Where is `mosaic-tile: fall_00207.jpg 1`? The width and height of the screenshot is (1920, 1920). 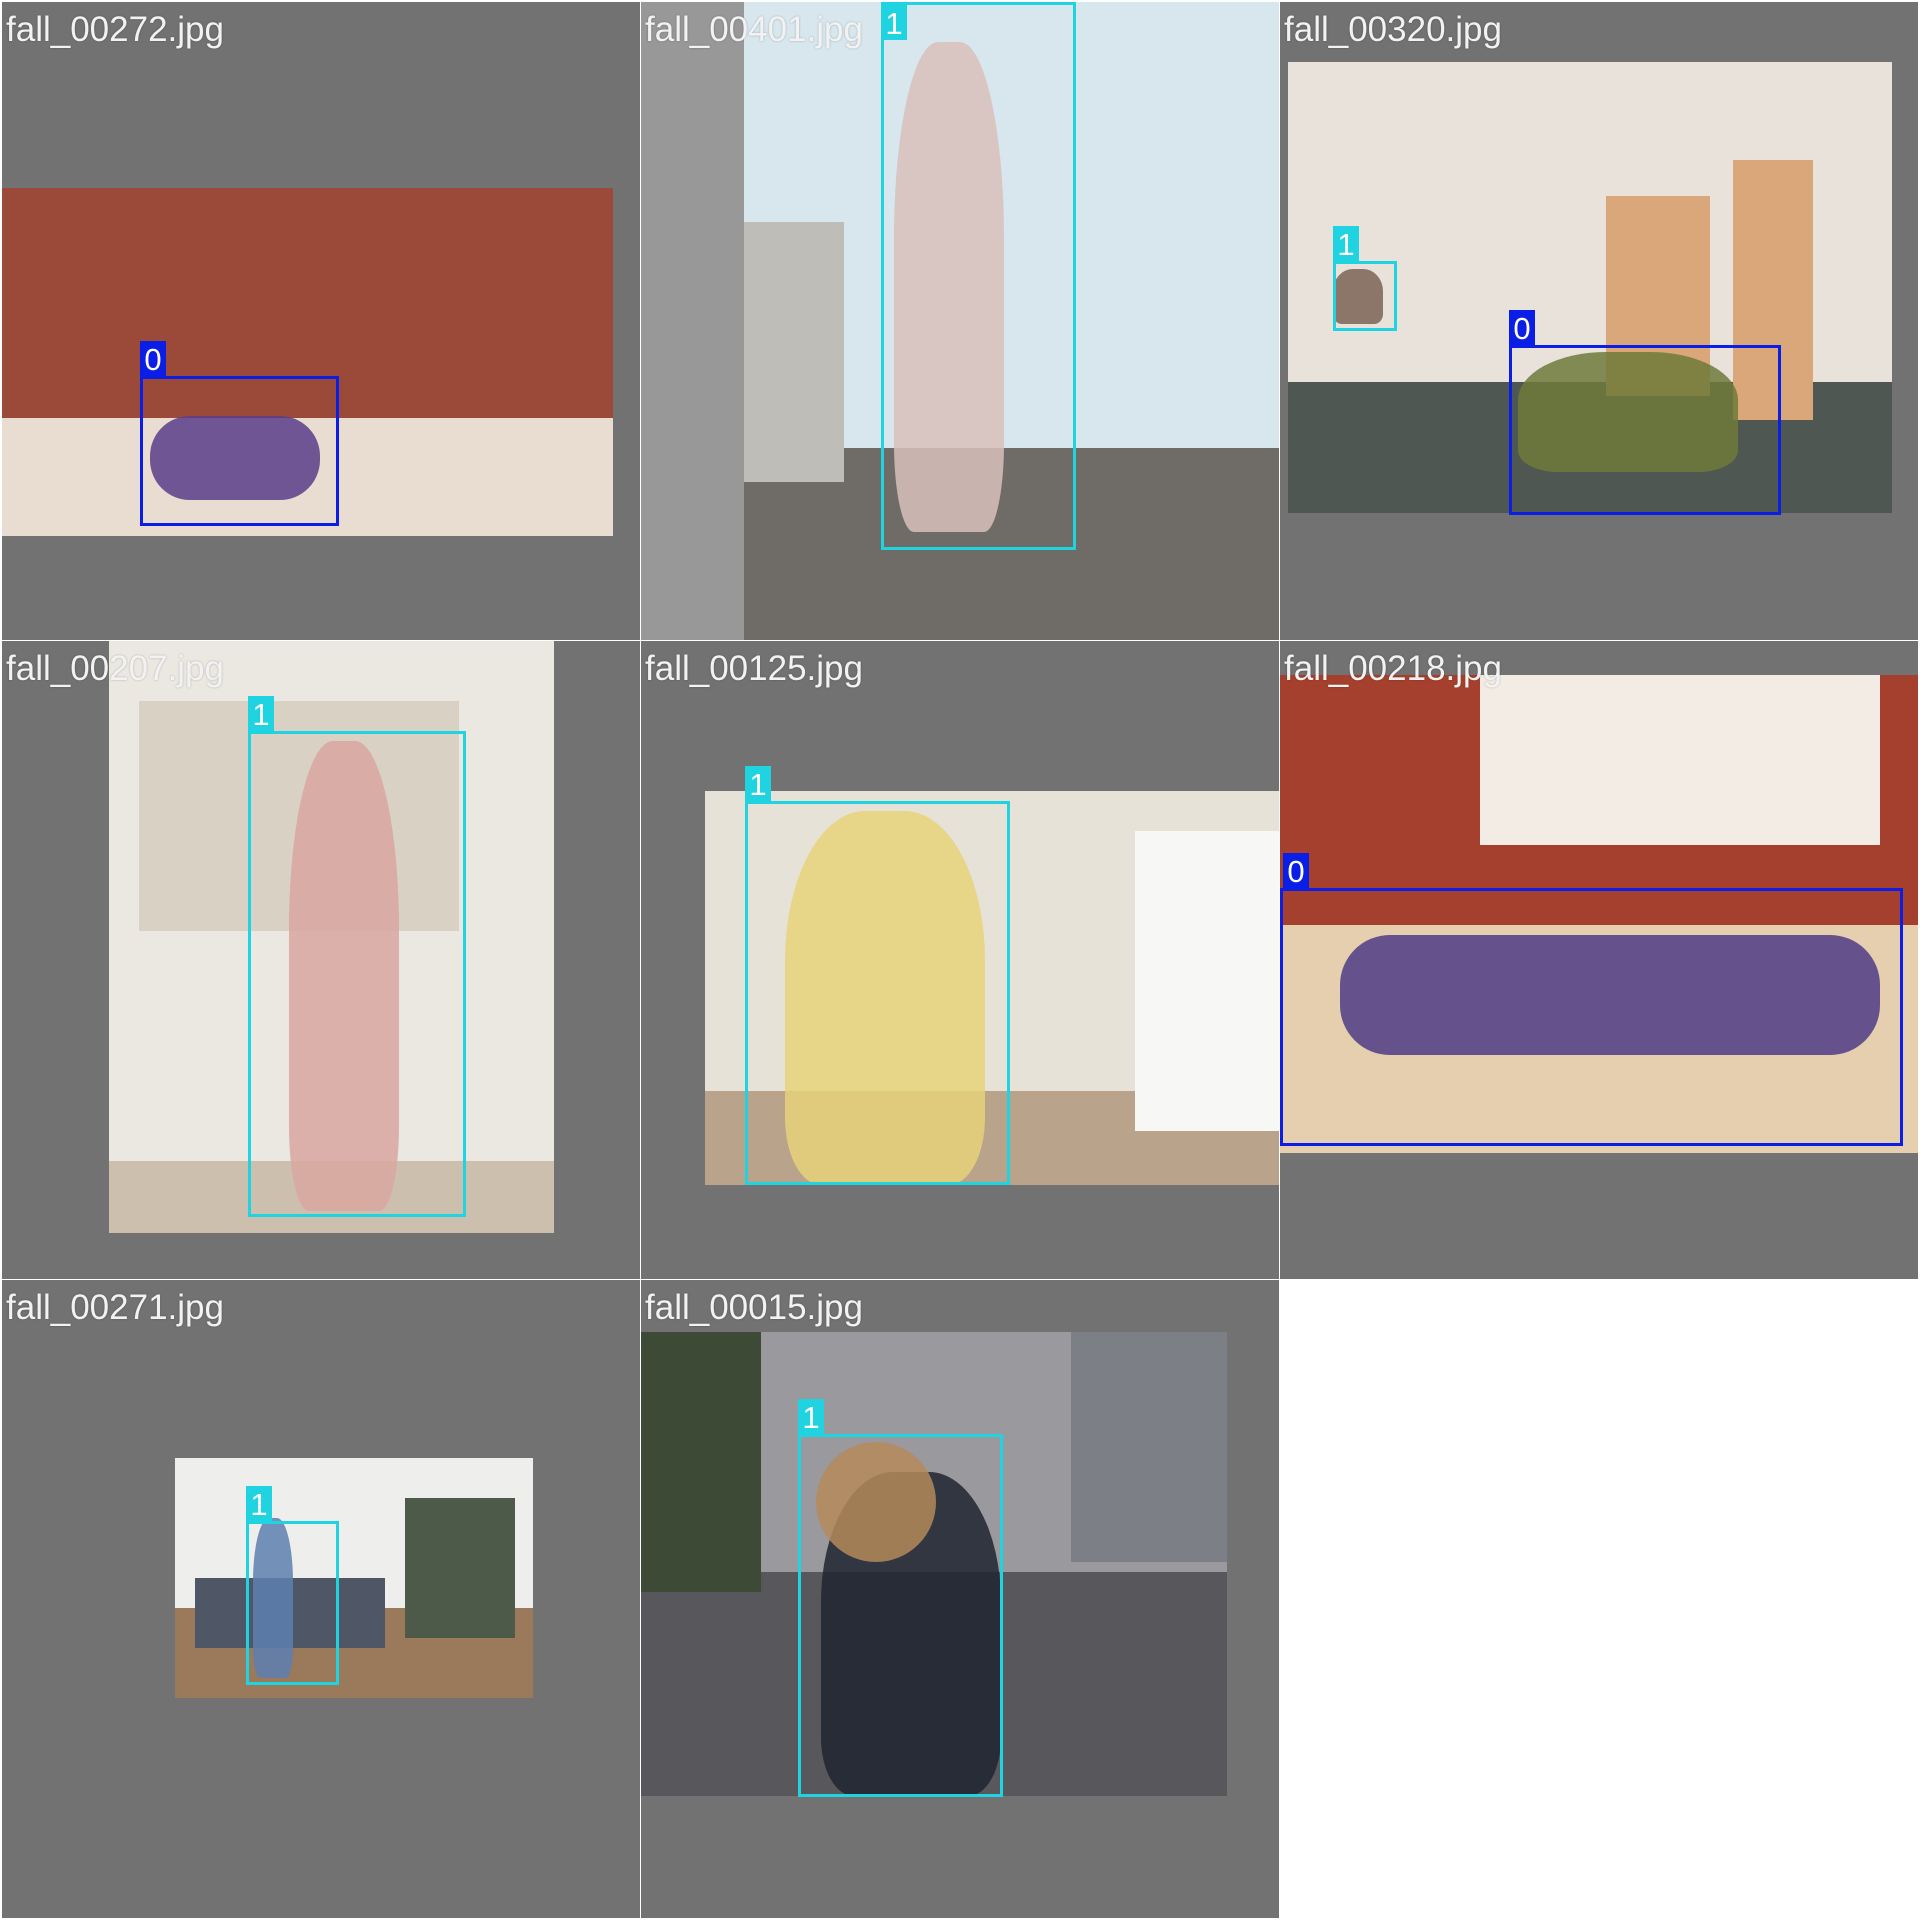
mosaic-tile: fall_00207.jpg 1 is located at coordinates (321, 960).